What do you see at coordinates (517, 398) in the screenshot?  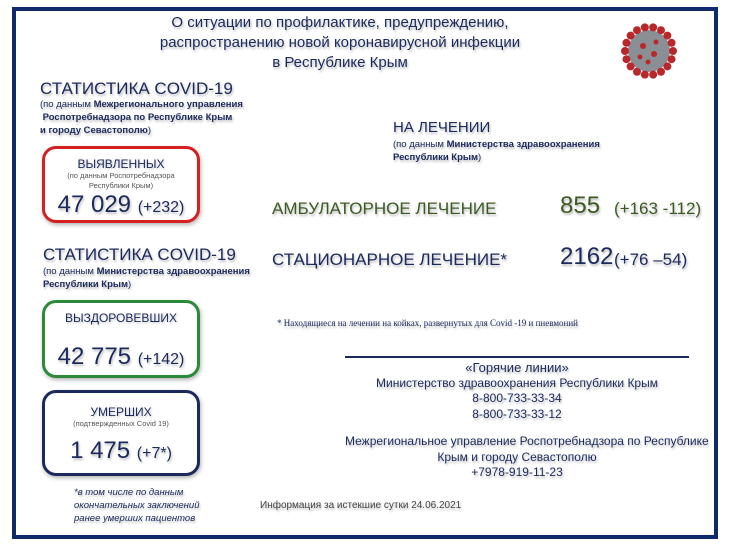 I see `hotline-phone: 8-800-733-33-34` at bounding box center [517, 398].